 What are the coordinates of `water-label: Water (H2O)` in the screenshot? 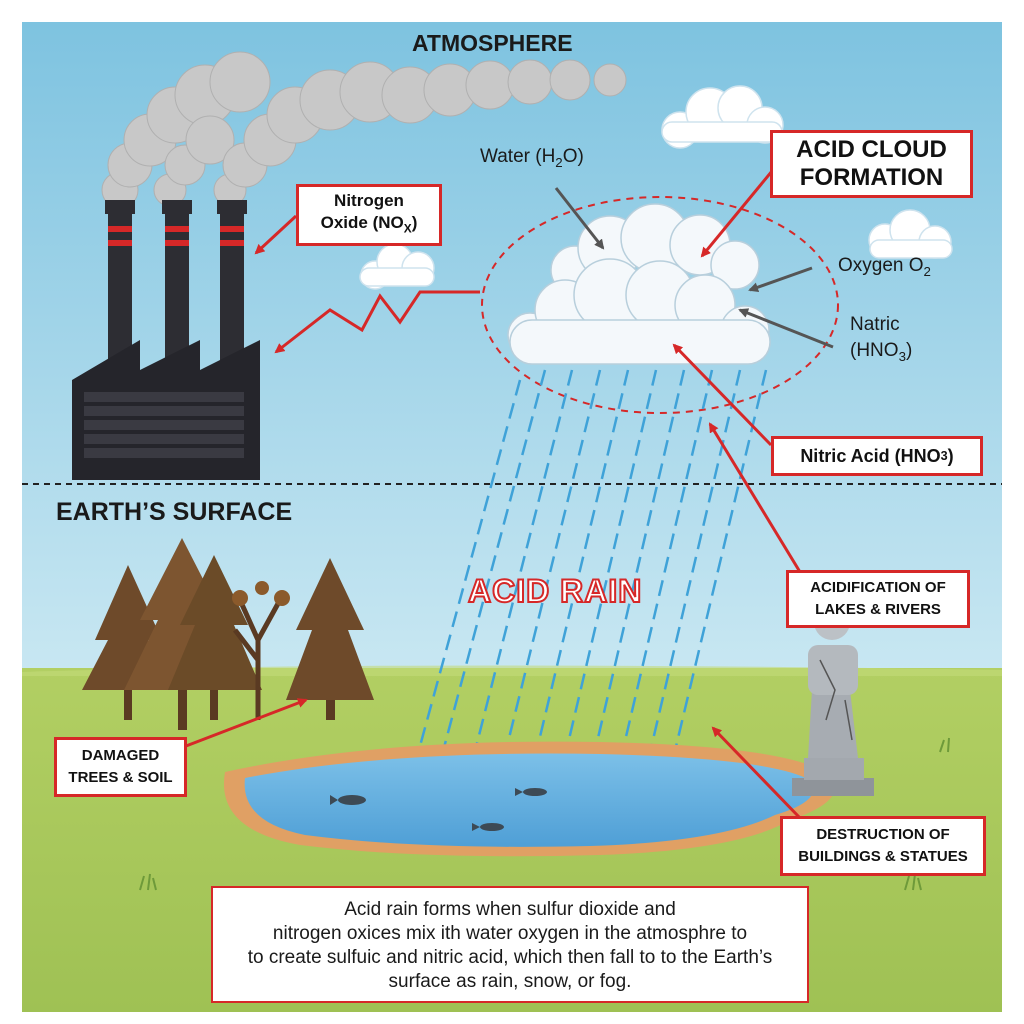 It's located at (532, 158).